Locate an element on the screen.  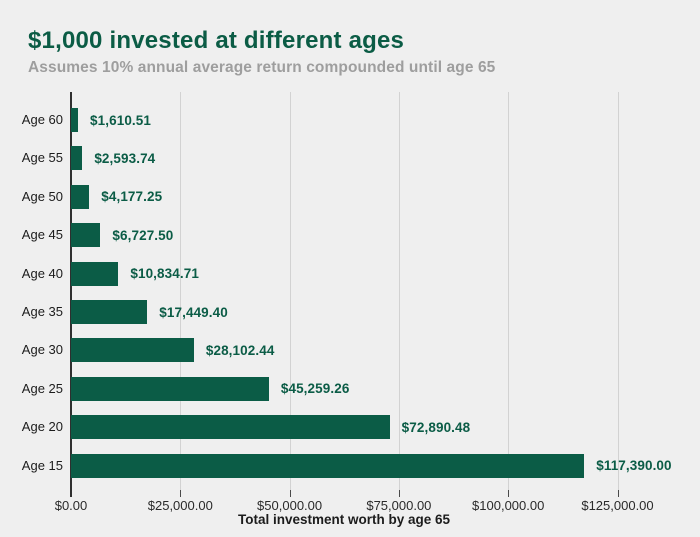
value-label: $117,390.00 is located at coordinates (634, 466).